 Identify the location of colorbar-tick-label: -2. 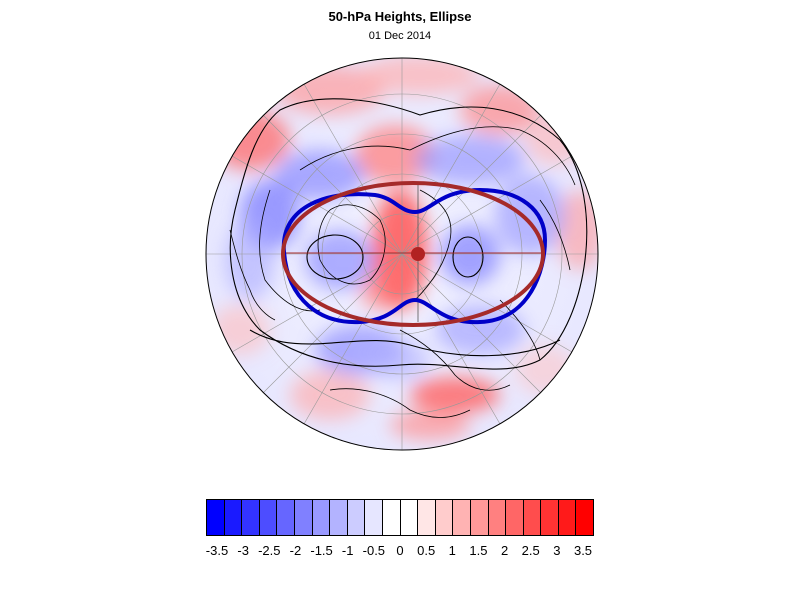
(295, 550).